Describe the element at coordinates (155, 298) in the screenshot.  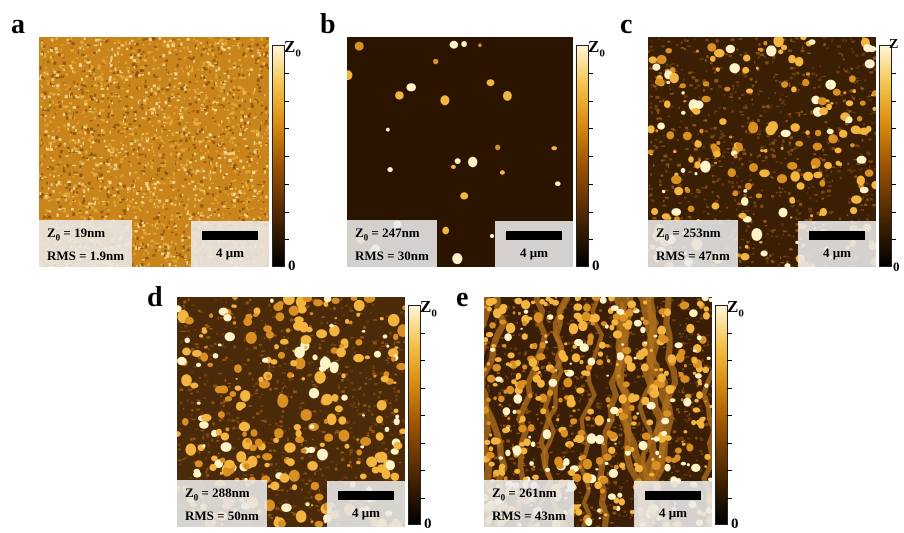
I see `panel-letter-d: d` at that location.